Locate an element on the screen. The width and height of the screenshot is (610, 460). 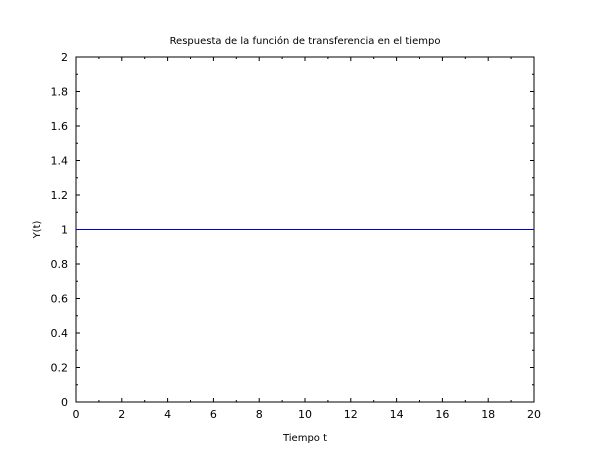
y-tick-label: 1 is located at coordinates (64, 230).